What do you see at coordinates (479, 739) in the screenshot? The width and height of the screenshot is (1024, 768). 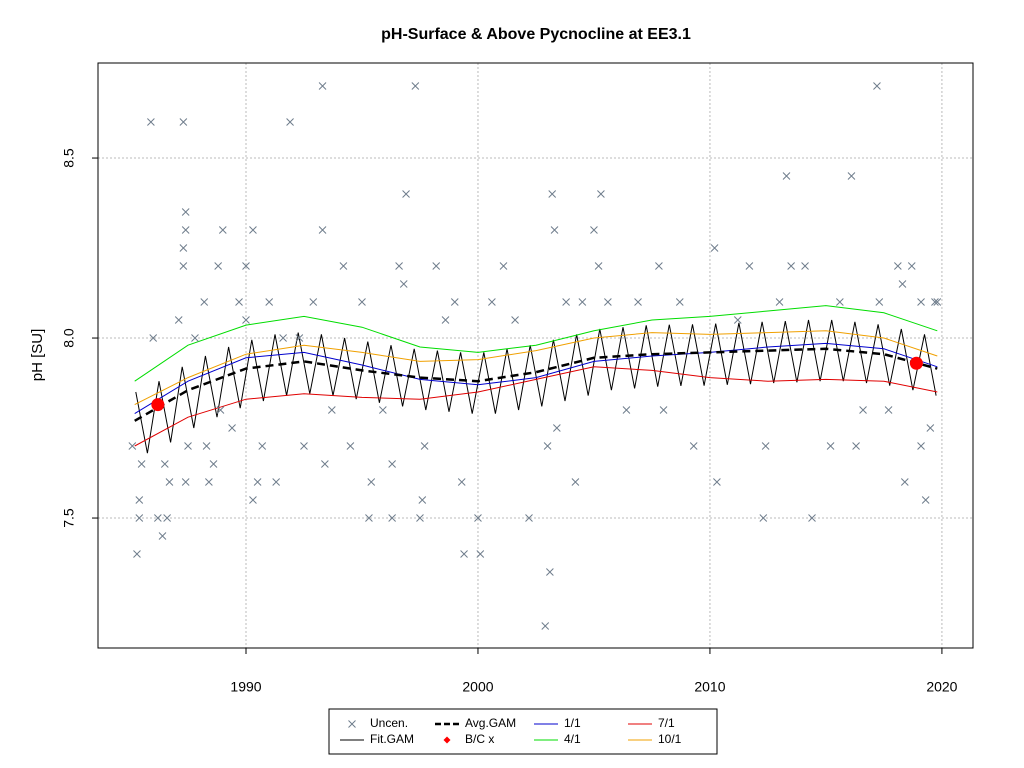 I see `legend-label: B/C x` at bounding box center [479, 739].